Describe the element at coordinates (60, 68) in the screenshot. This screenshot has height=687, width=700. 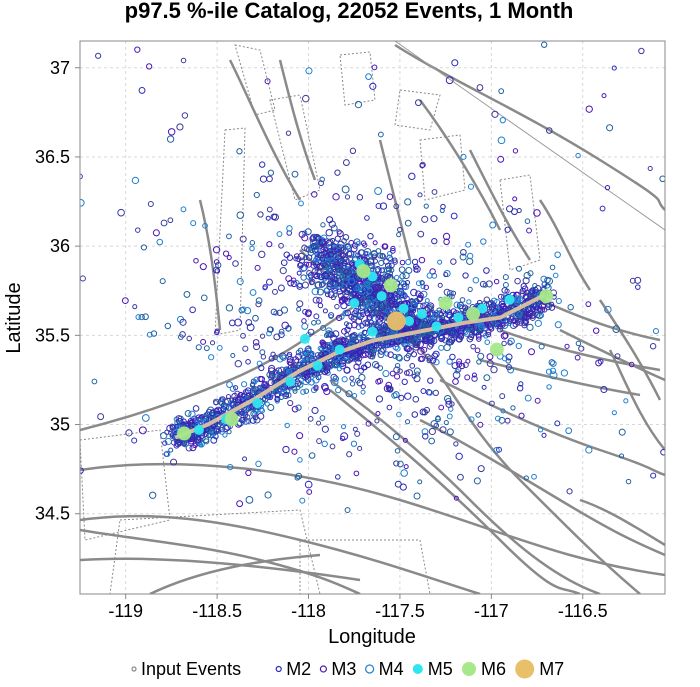
I see `y-tick-label: 37` at that location.